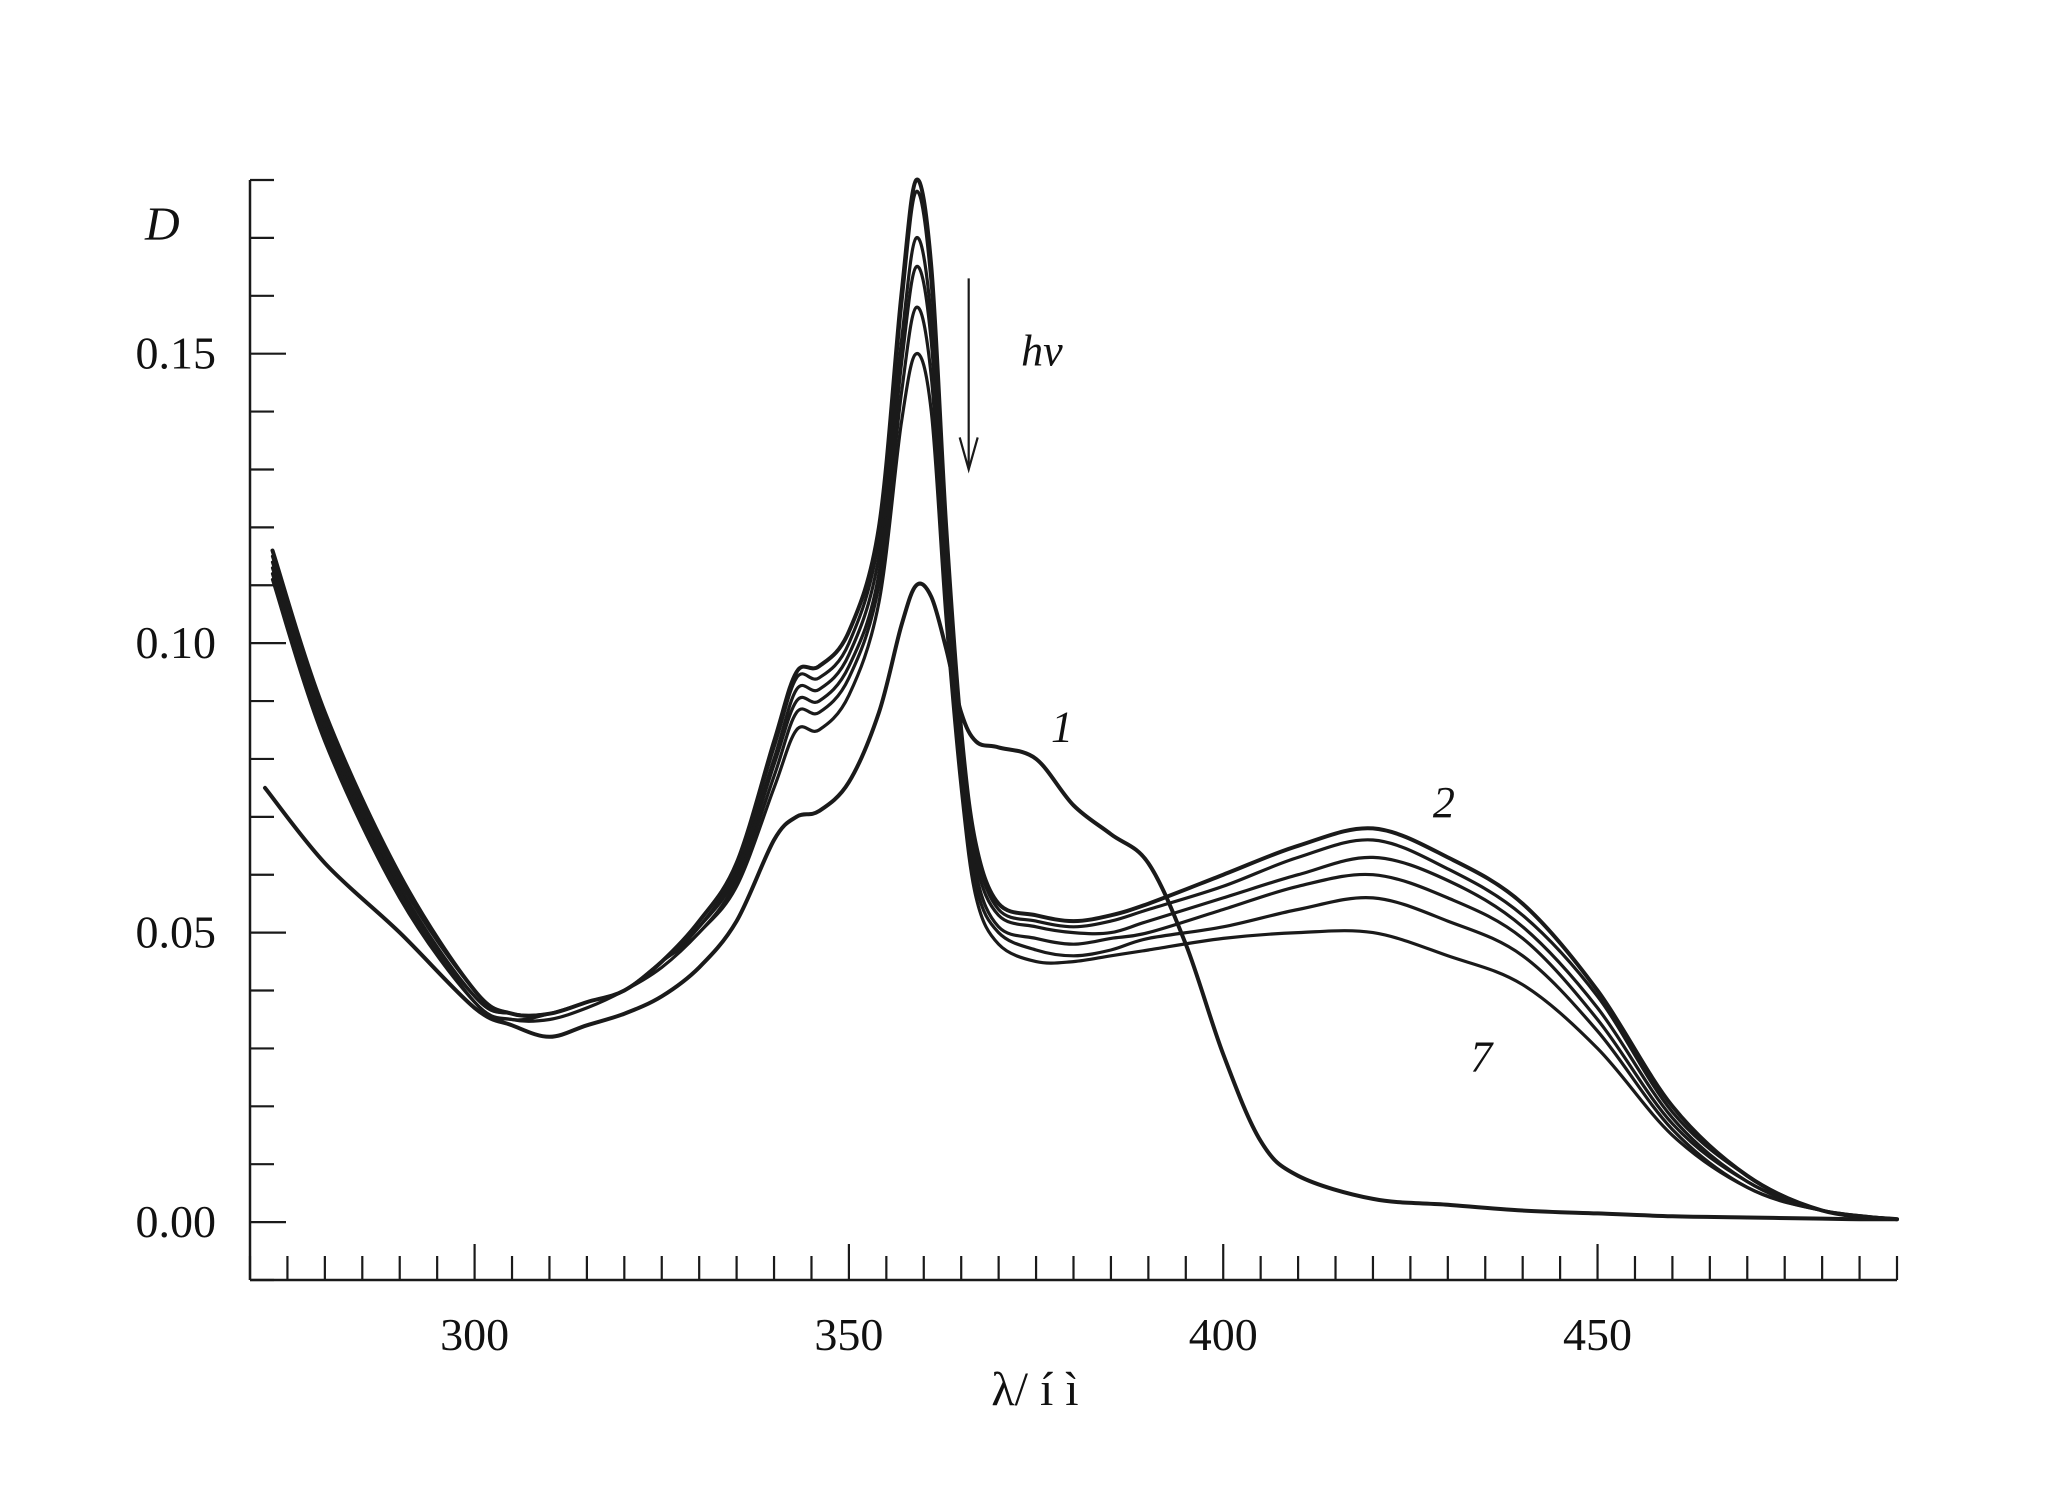 This screenshot has width=2048, height=1507. Describe the element at coordinates (1482, 1057) in the screenshot. I see `curve-annotation: 7` at that location.